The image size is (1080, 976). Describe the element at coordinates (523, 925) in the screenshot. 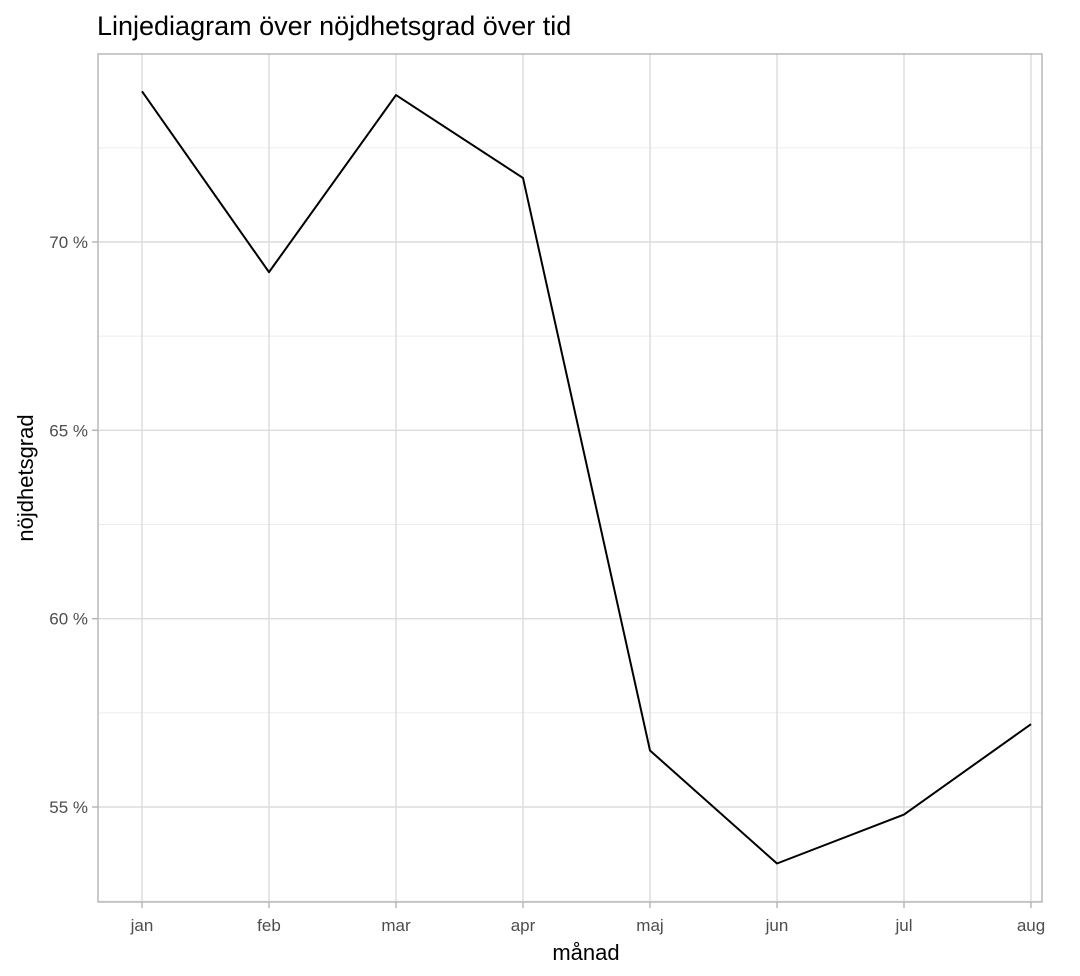

I see `x-tick-label: apr` at that location.